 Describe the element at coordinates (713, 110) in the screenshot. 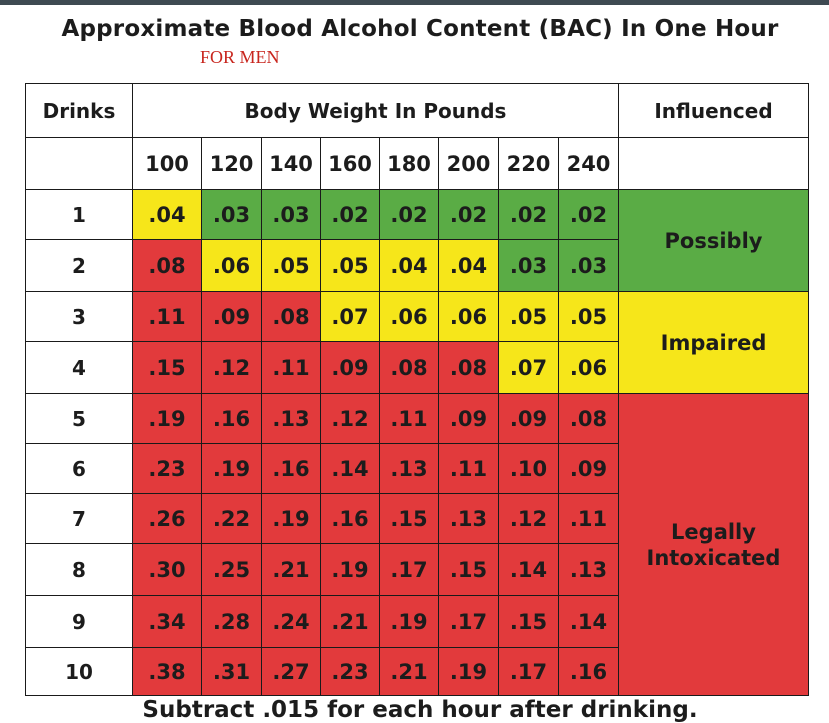

I see `header-influenced: Influenced` at that location.